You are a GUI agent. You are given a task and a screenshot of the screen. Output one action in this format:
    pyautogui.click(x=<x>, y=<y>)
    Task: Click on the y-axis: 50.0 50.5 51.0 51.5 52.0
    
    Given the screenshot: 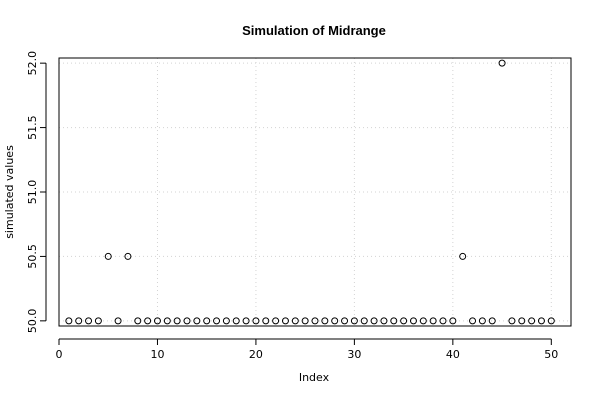 What is the action you would take?
    pyautogui.click(x=36, y=192)
    